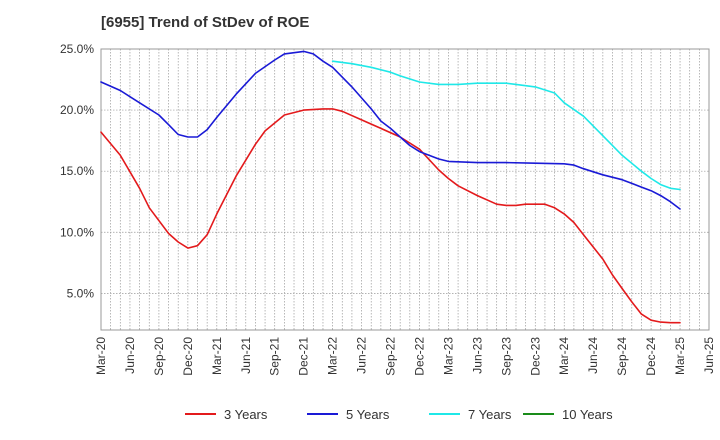 This screenshot has height=440, width=720. Describe the element at coordinates (448, 356) in the screenshot. I see `x-tick-label: Mar-23` at that location.